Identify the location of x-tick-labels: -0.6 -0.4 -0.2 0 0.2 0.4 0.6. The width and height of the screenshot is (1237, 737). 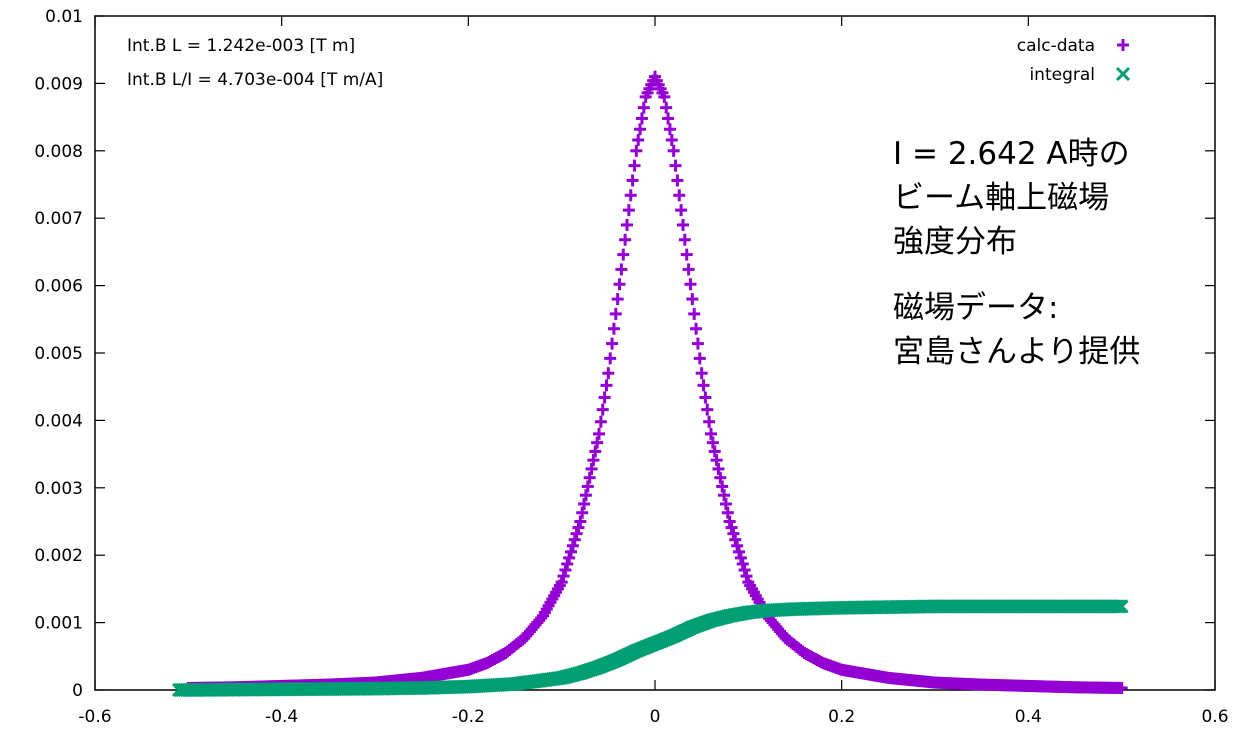
(653, 717).